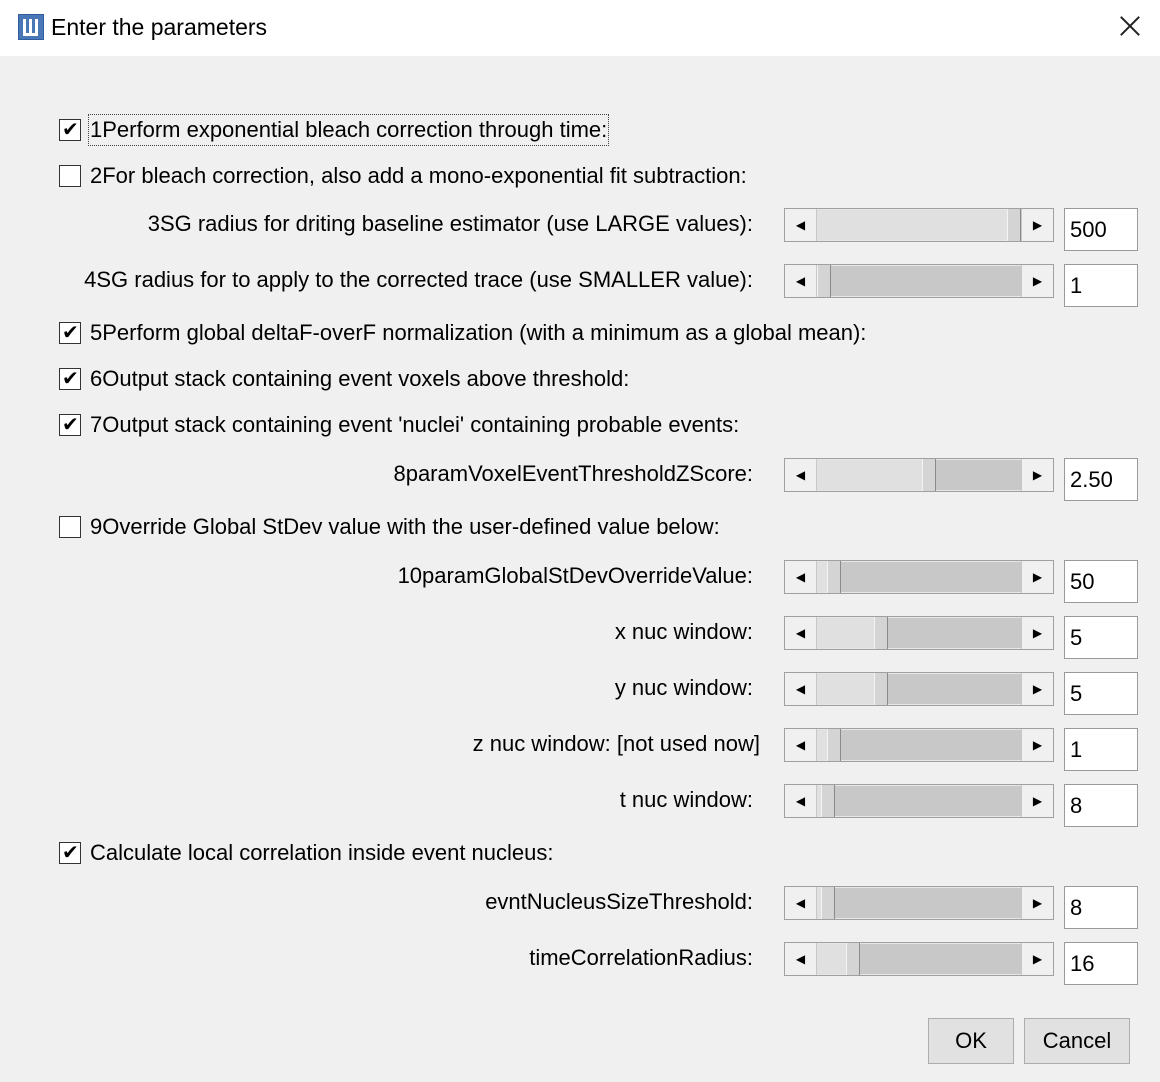  What do you see at coordinates (683, 687) in the screenshot?
I see `label-y-nuc-window: y nuc window:` at bounding box center [683, 687].